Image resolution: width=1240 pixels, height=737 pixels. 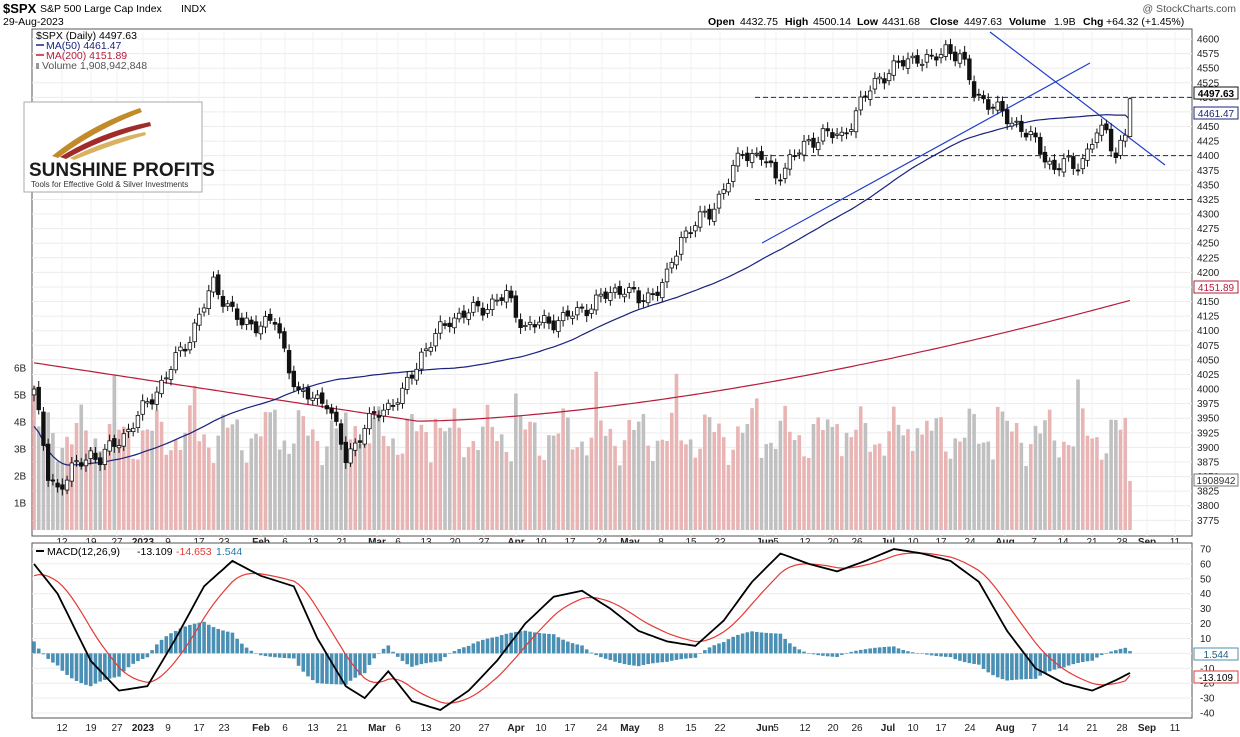 I want to click on macd-x-tick-label: 12, so click(x=62, y=728).